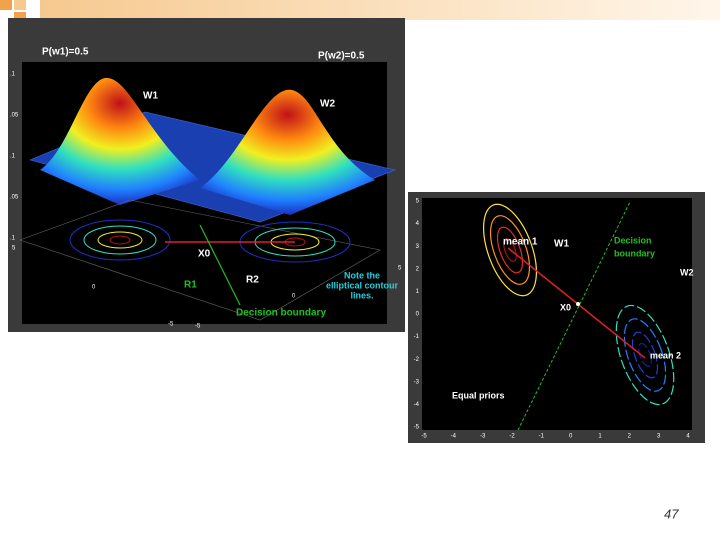 Image resolution: width=720 pixels, height=540 pixels. I want to click on boundary-label: Decision, so click(633, 240).